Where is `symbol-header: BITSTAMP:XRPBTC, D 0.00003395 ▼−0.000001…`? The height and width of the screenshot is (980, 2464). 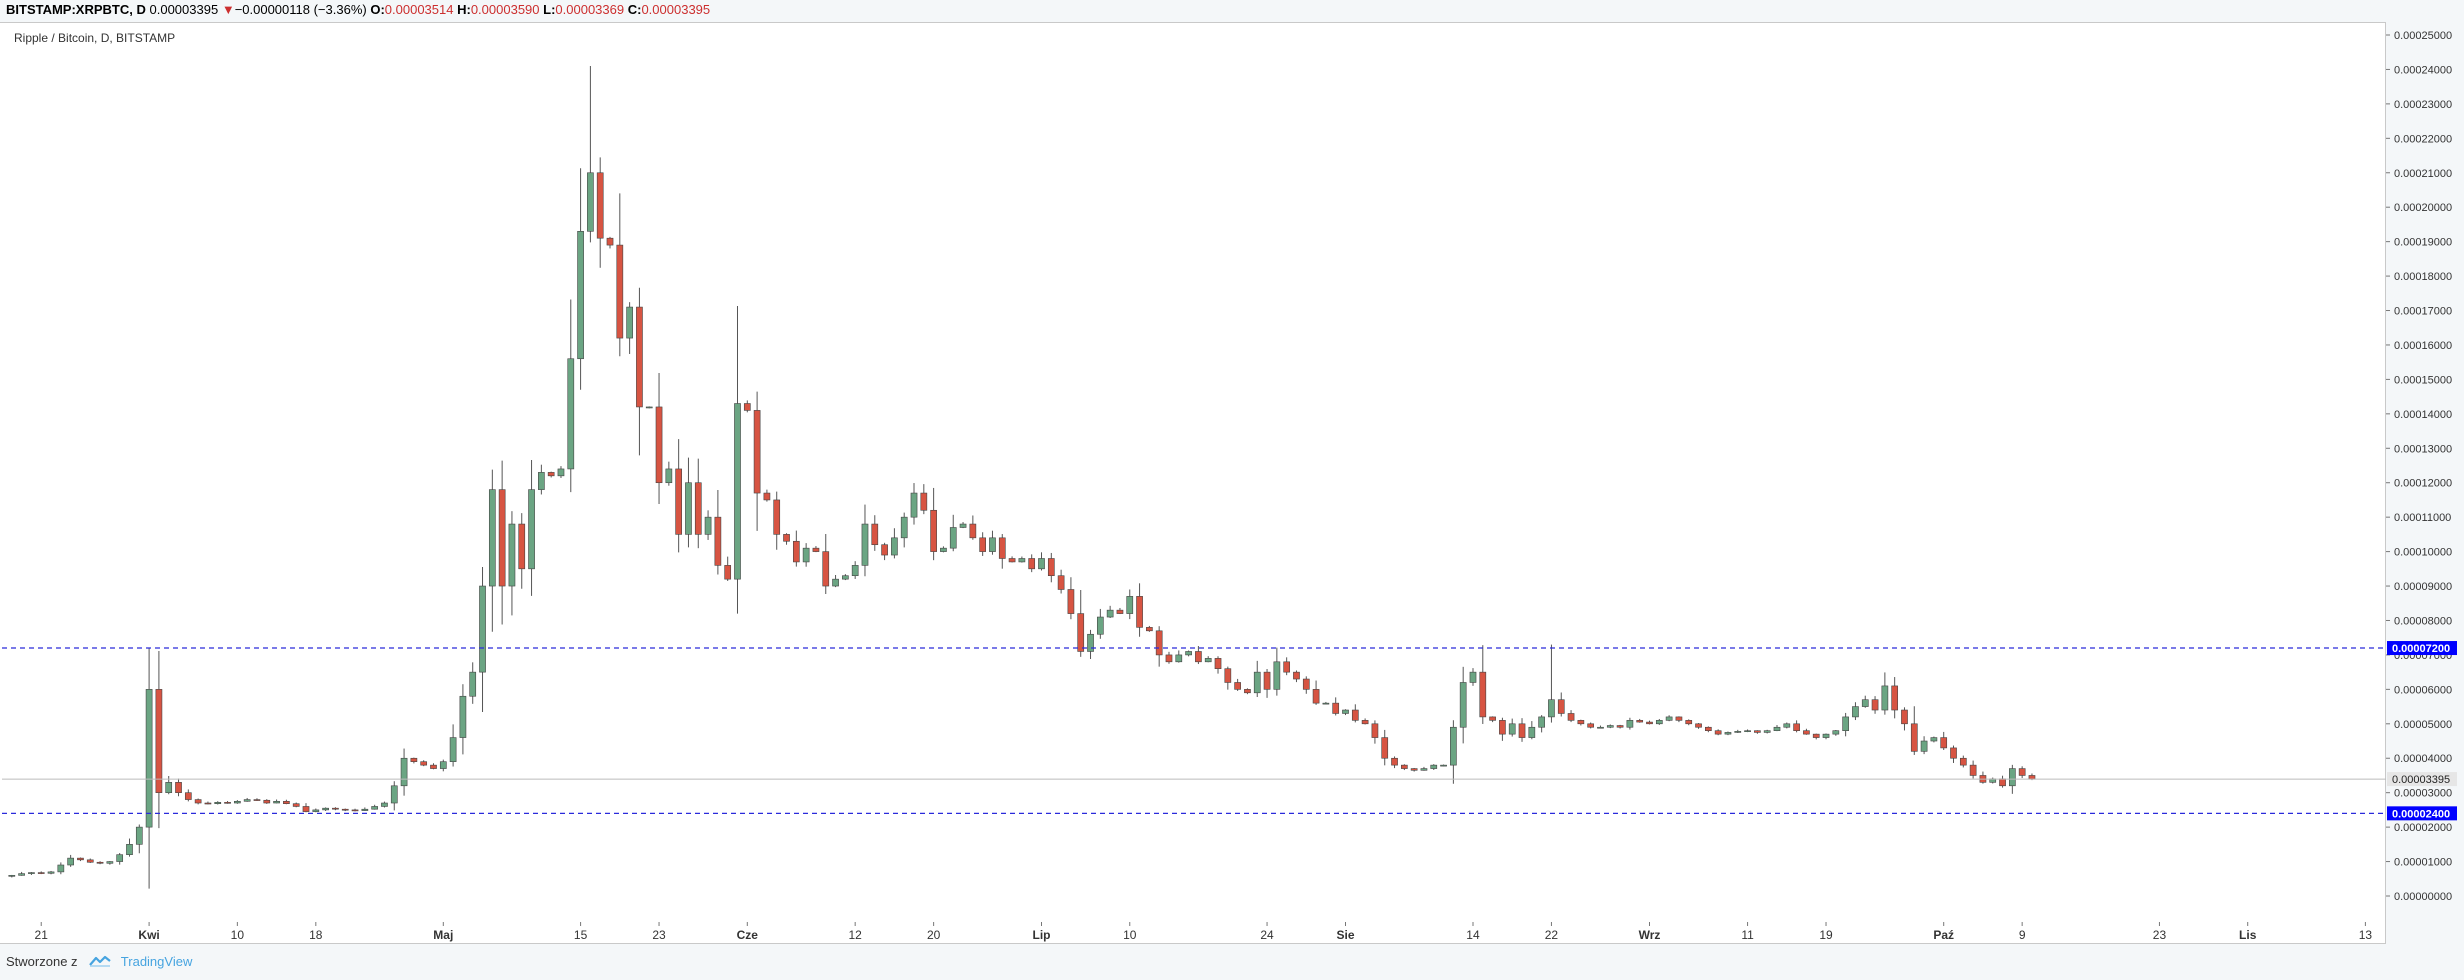 symbol-header: BITSTAMP:XRPBTC, D 0.00003395 ▼−0.000001… is located at coordinates (1232, 11).